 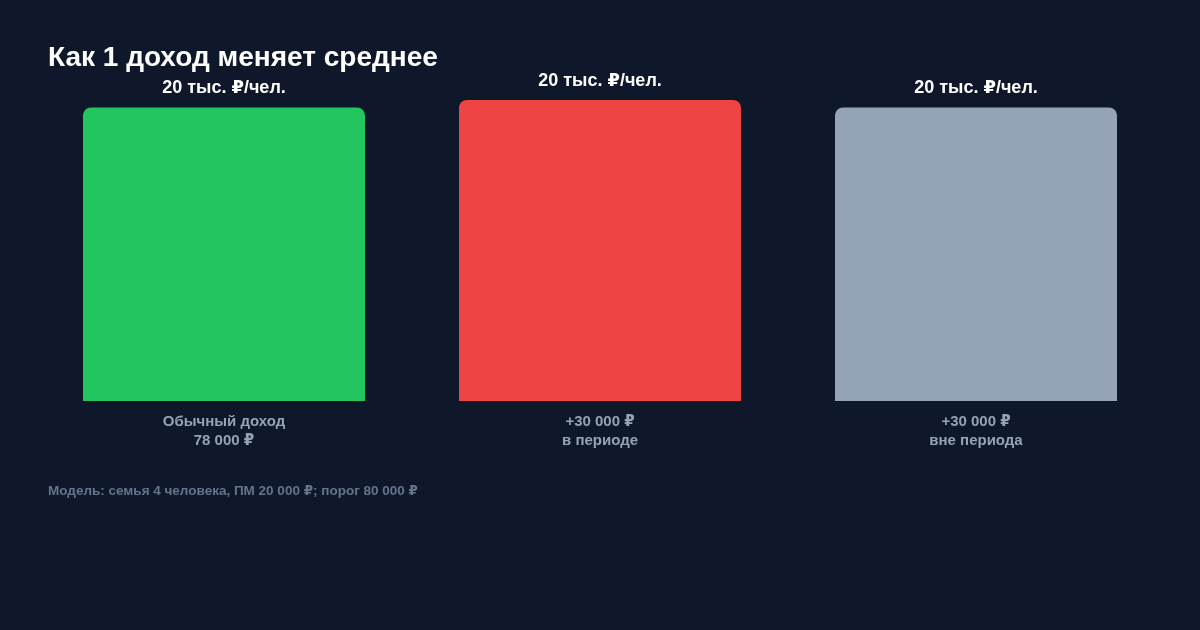 What do you see at coordinates (243, 56) in the screenshot?
I see `chart-title: Как 1 доход меняет среднее` at bounding box center [243, 56].